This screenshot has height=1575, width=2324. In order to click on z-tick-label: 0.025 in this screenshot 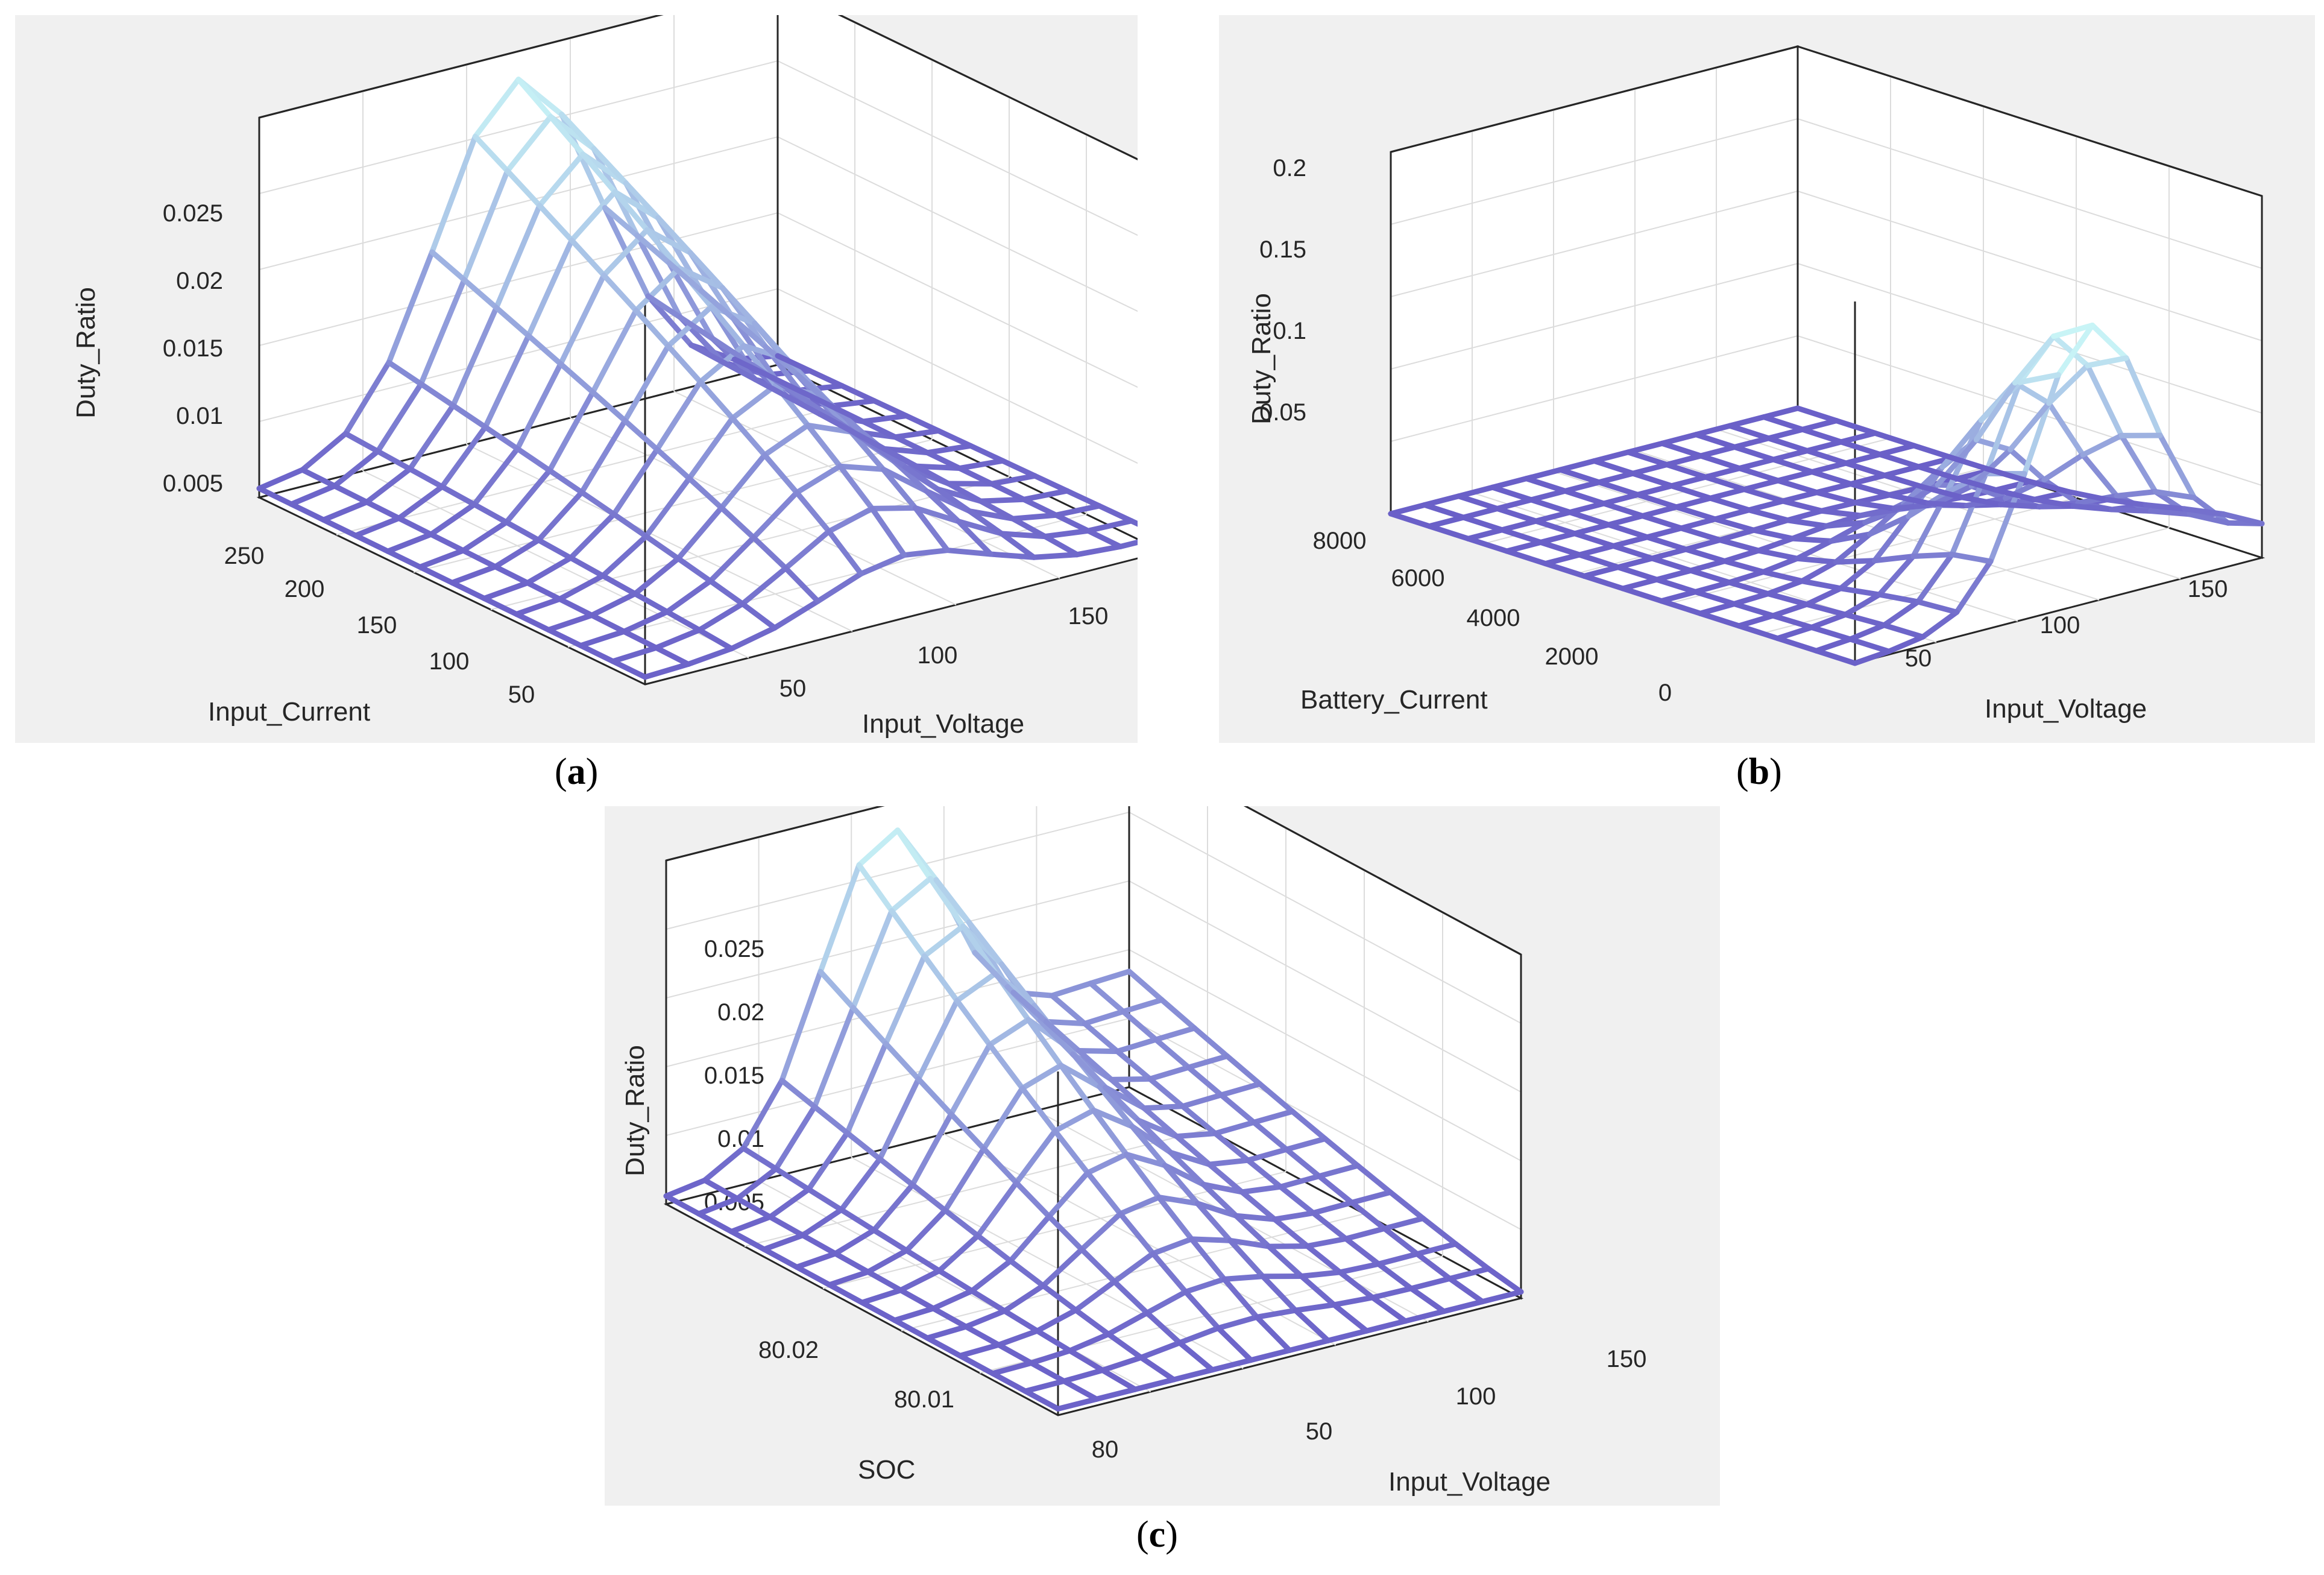, I will do `click(193, 214)`.